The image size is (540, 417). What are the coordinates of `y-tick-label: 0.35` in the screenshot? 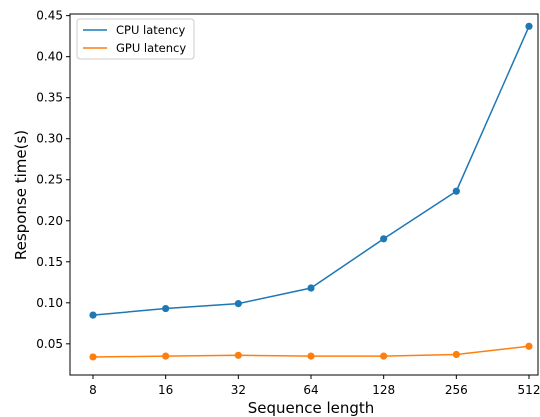 It's located at (49, 98).